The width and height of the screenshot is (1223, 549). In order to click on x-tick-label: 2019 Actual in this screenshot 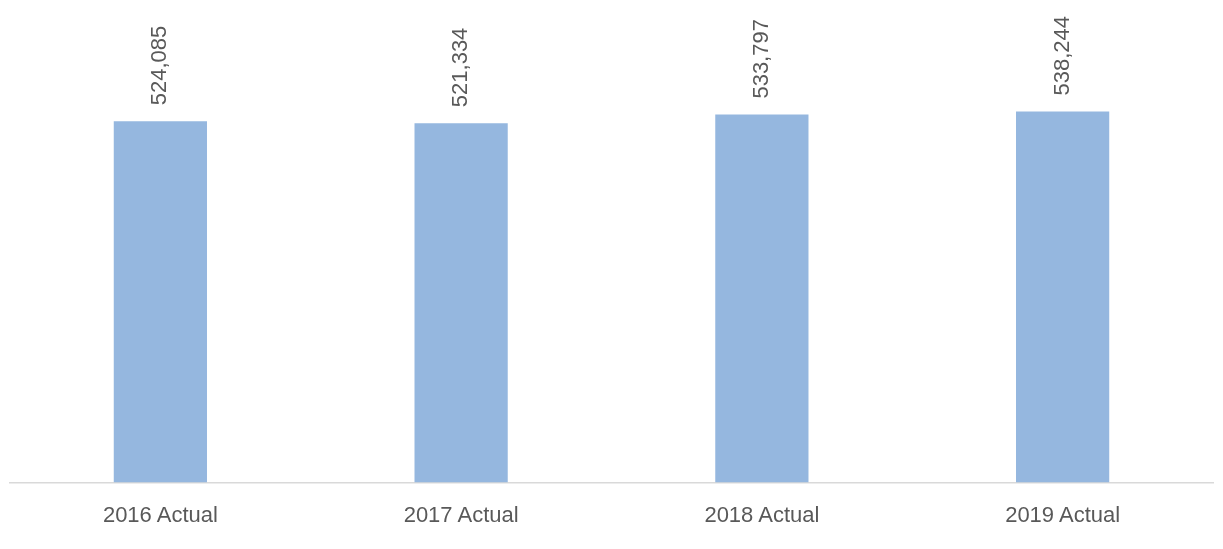, I will do `click(1063, 514)`.